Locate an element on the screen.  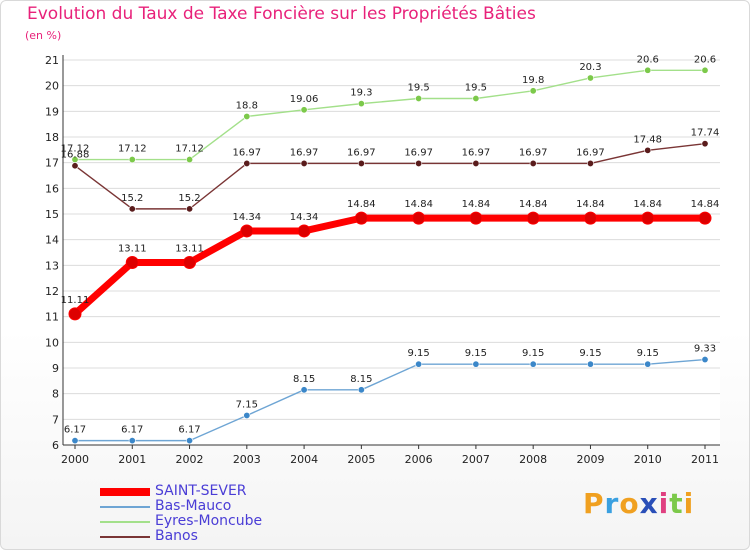
data-label-bas-mauco: 8.15 is located at coordinates (304, 379).